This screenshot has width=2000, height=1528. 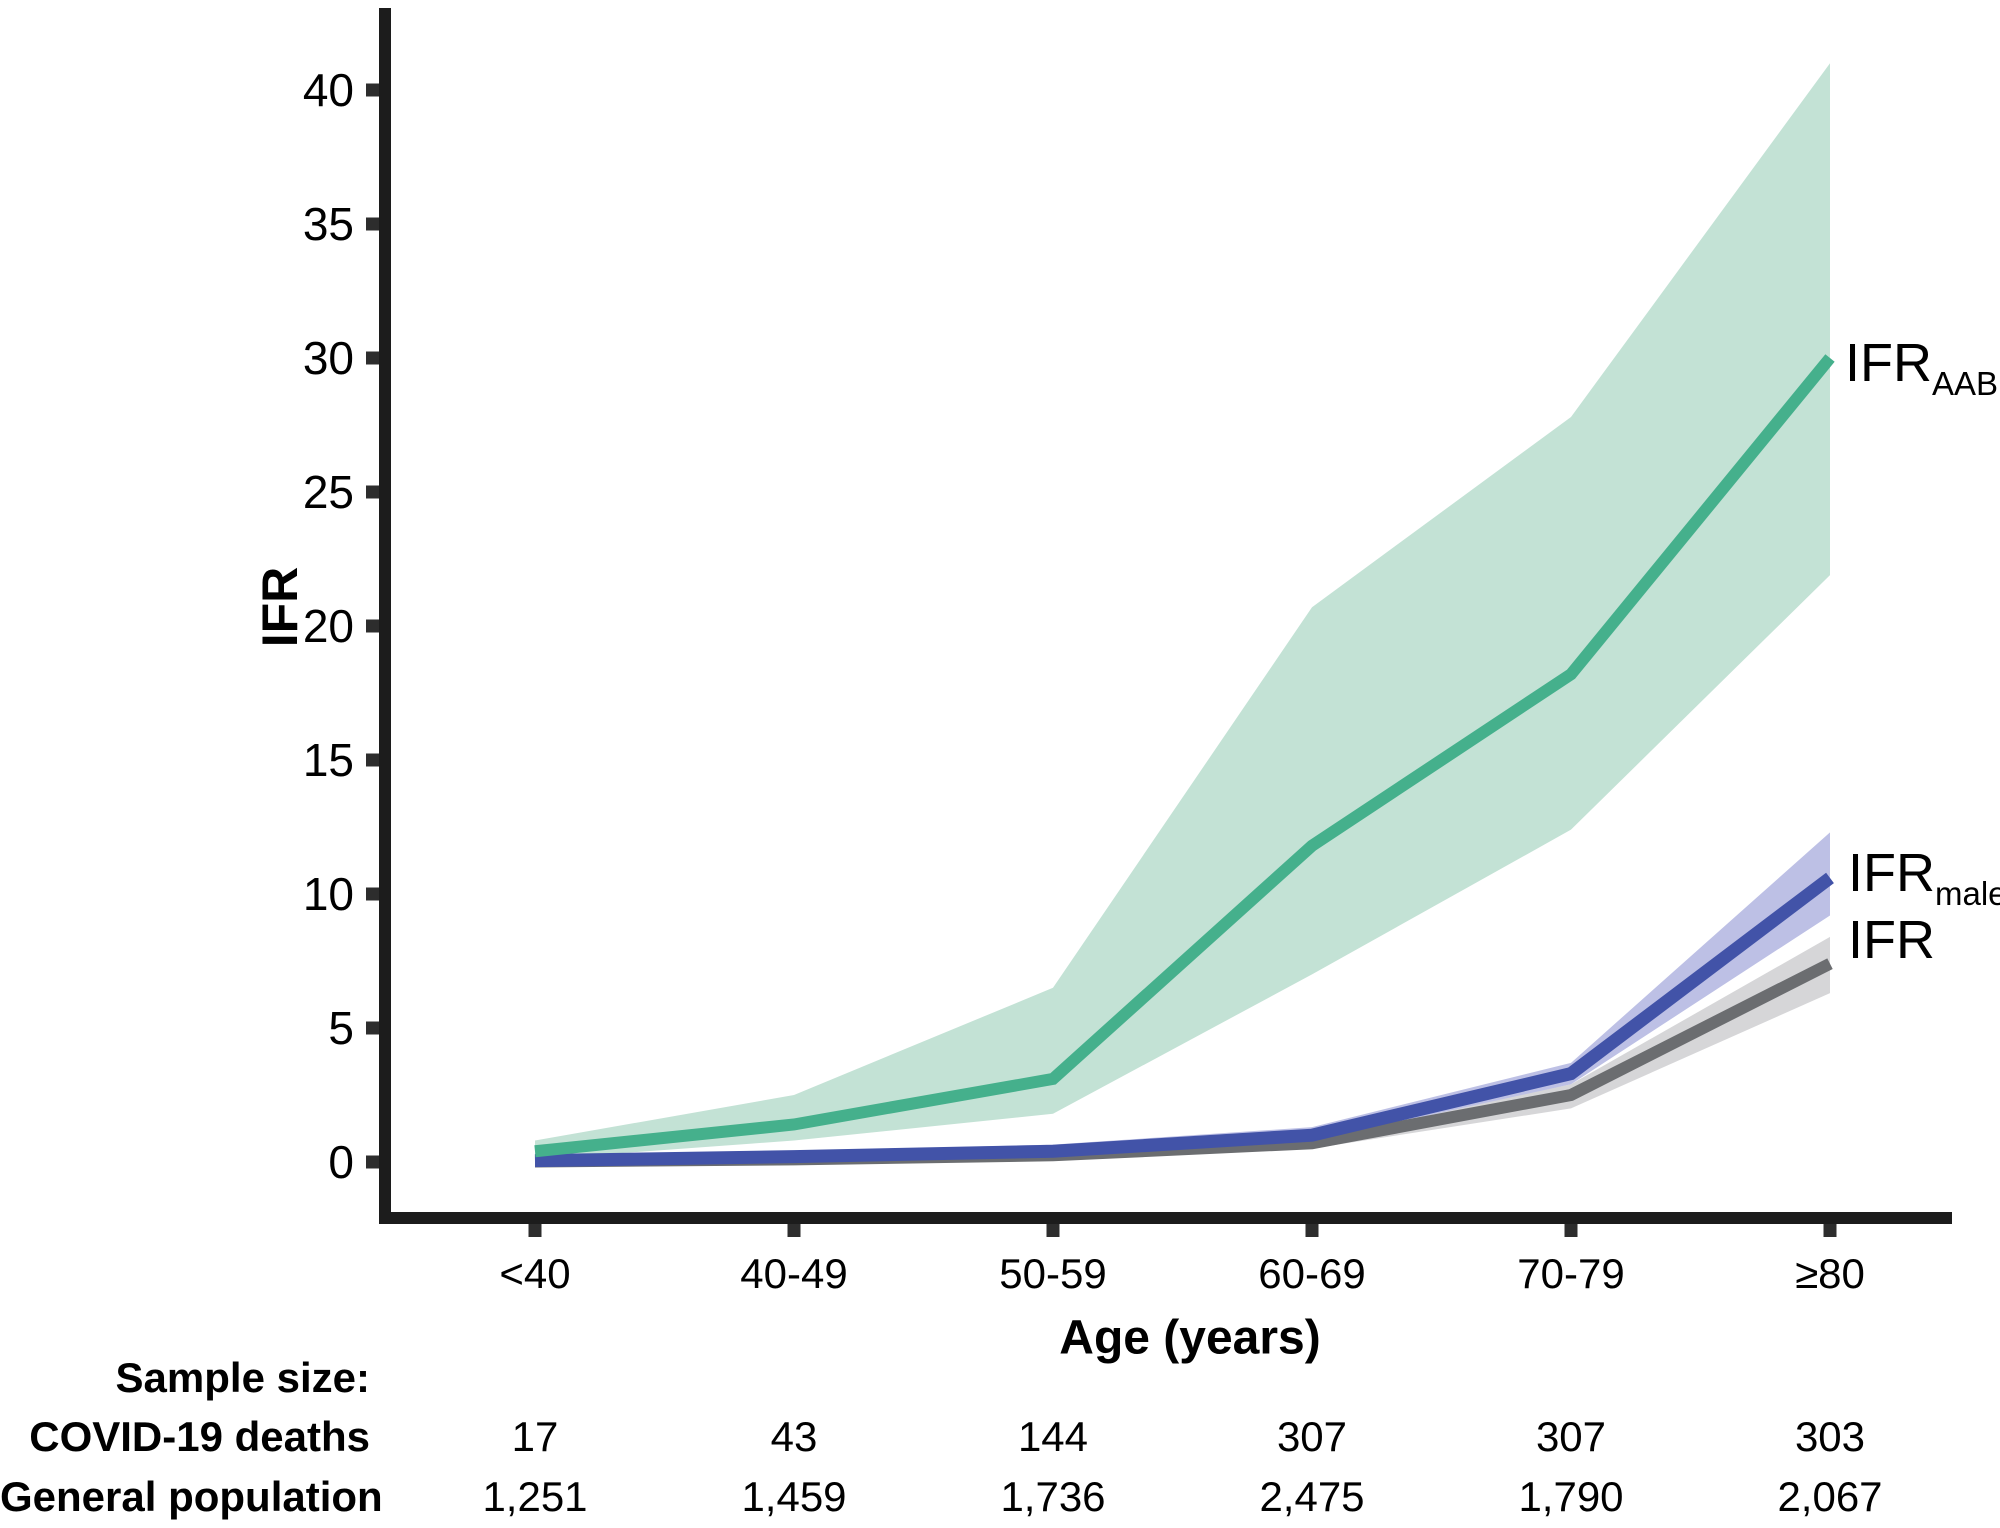 I want to click on y-tick-label-5: 5, so click(x=341, y=1028).